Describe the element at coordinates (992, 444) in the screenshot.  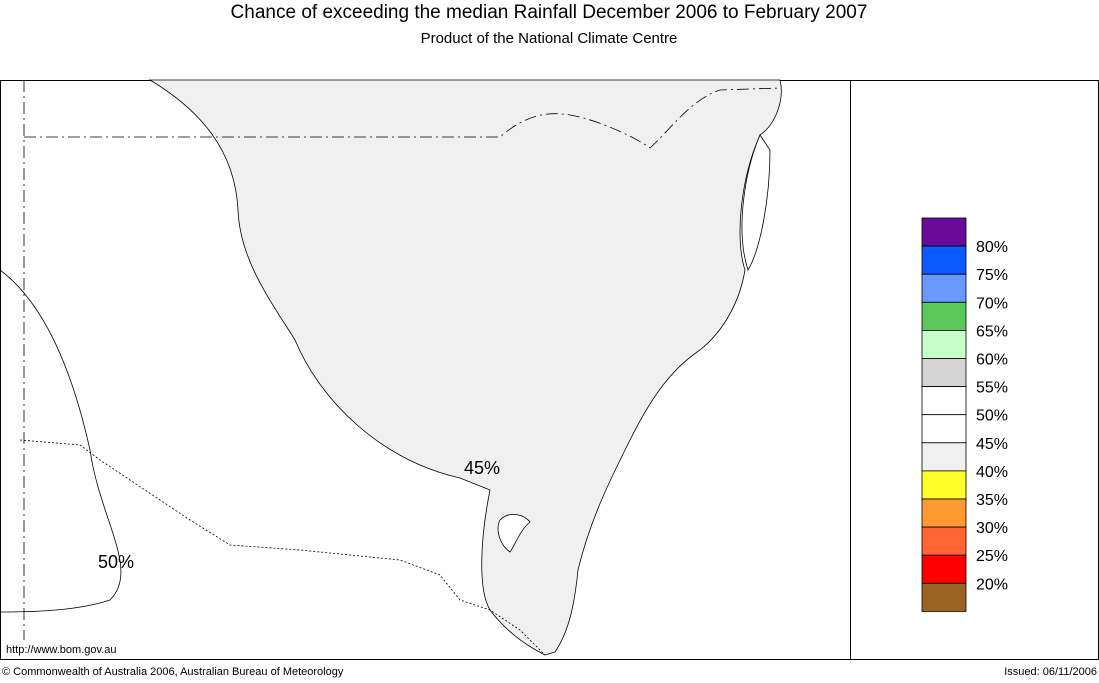
I see `legend-label: 45%` at that location.